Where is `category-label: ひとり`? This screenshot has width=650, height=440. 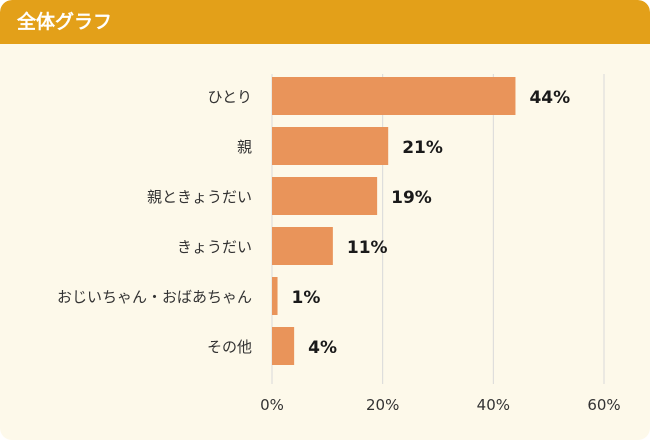 category-label: ひとり is located at coordinates (229, 97).